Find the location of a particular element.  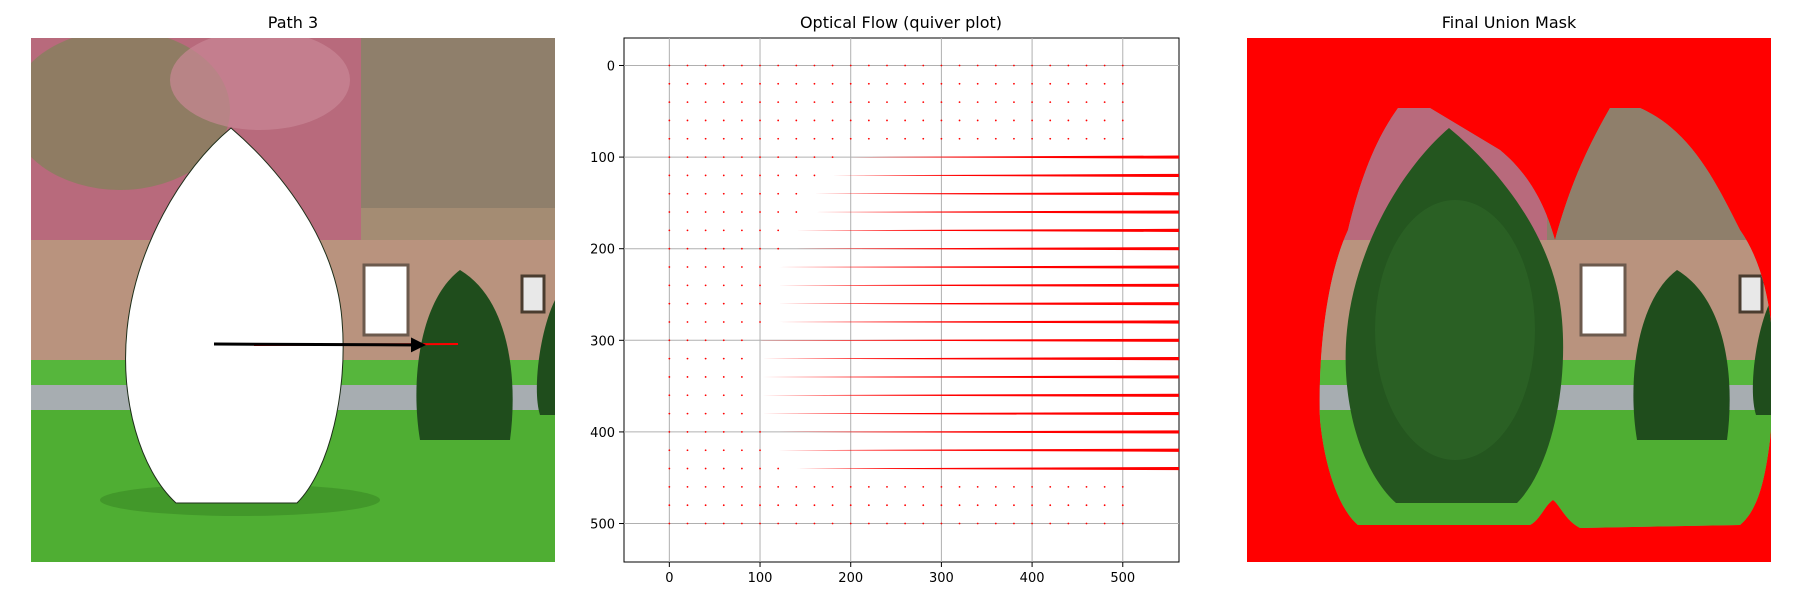

quiver-long-arrows is located at coordinates (969, 313).